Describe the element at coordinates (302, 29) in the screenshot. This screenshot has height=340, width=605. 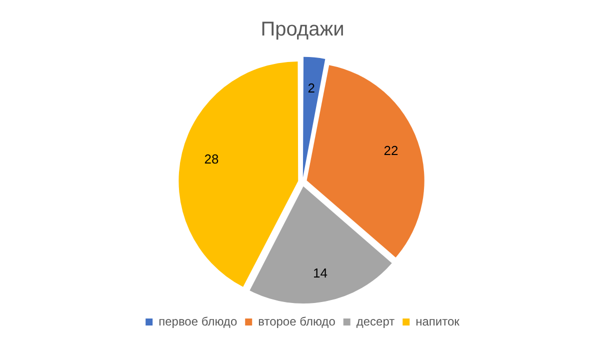
I see `chart-title: Продажи` at that location.